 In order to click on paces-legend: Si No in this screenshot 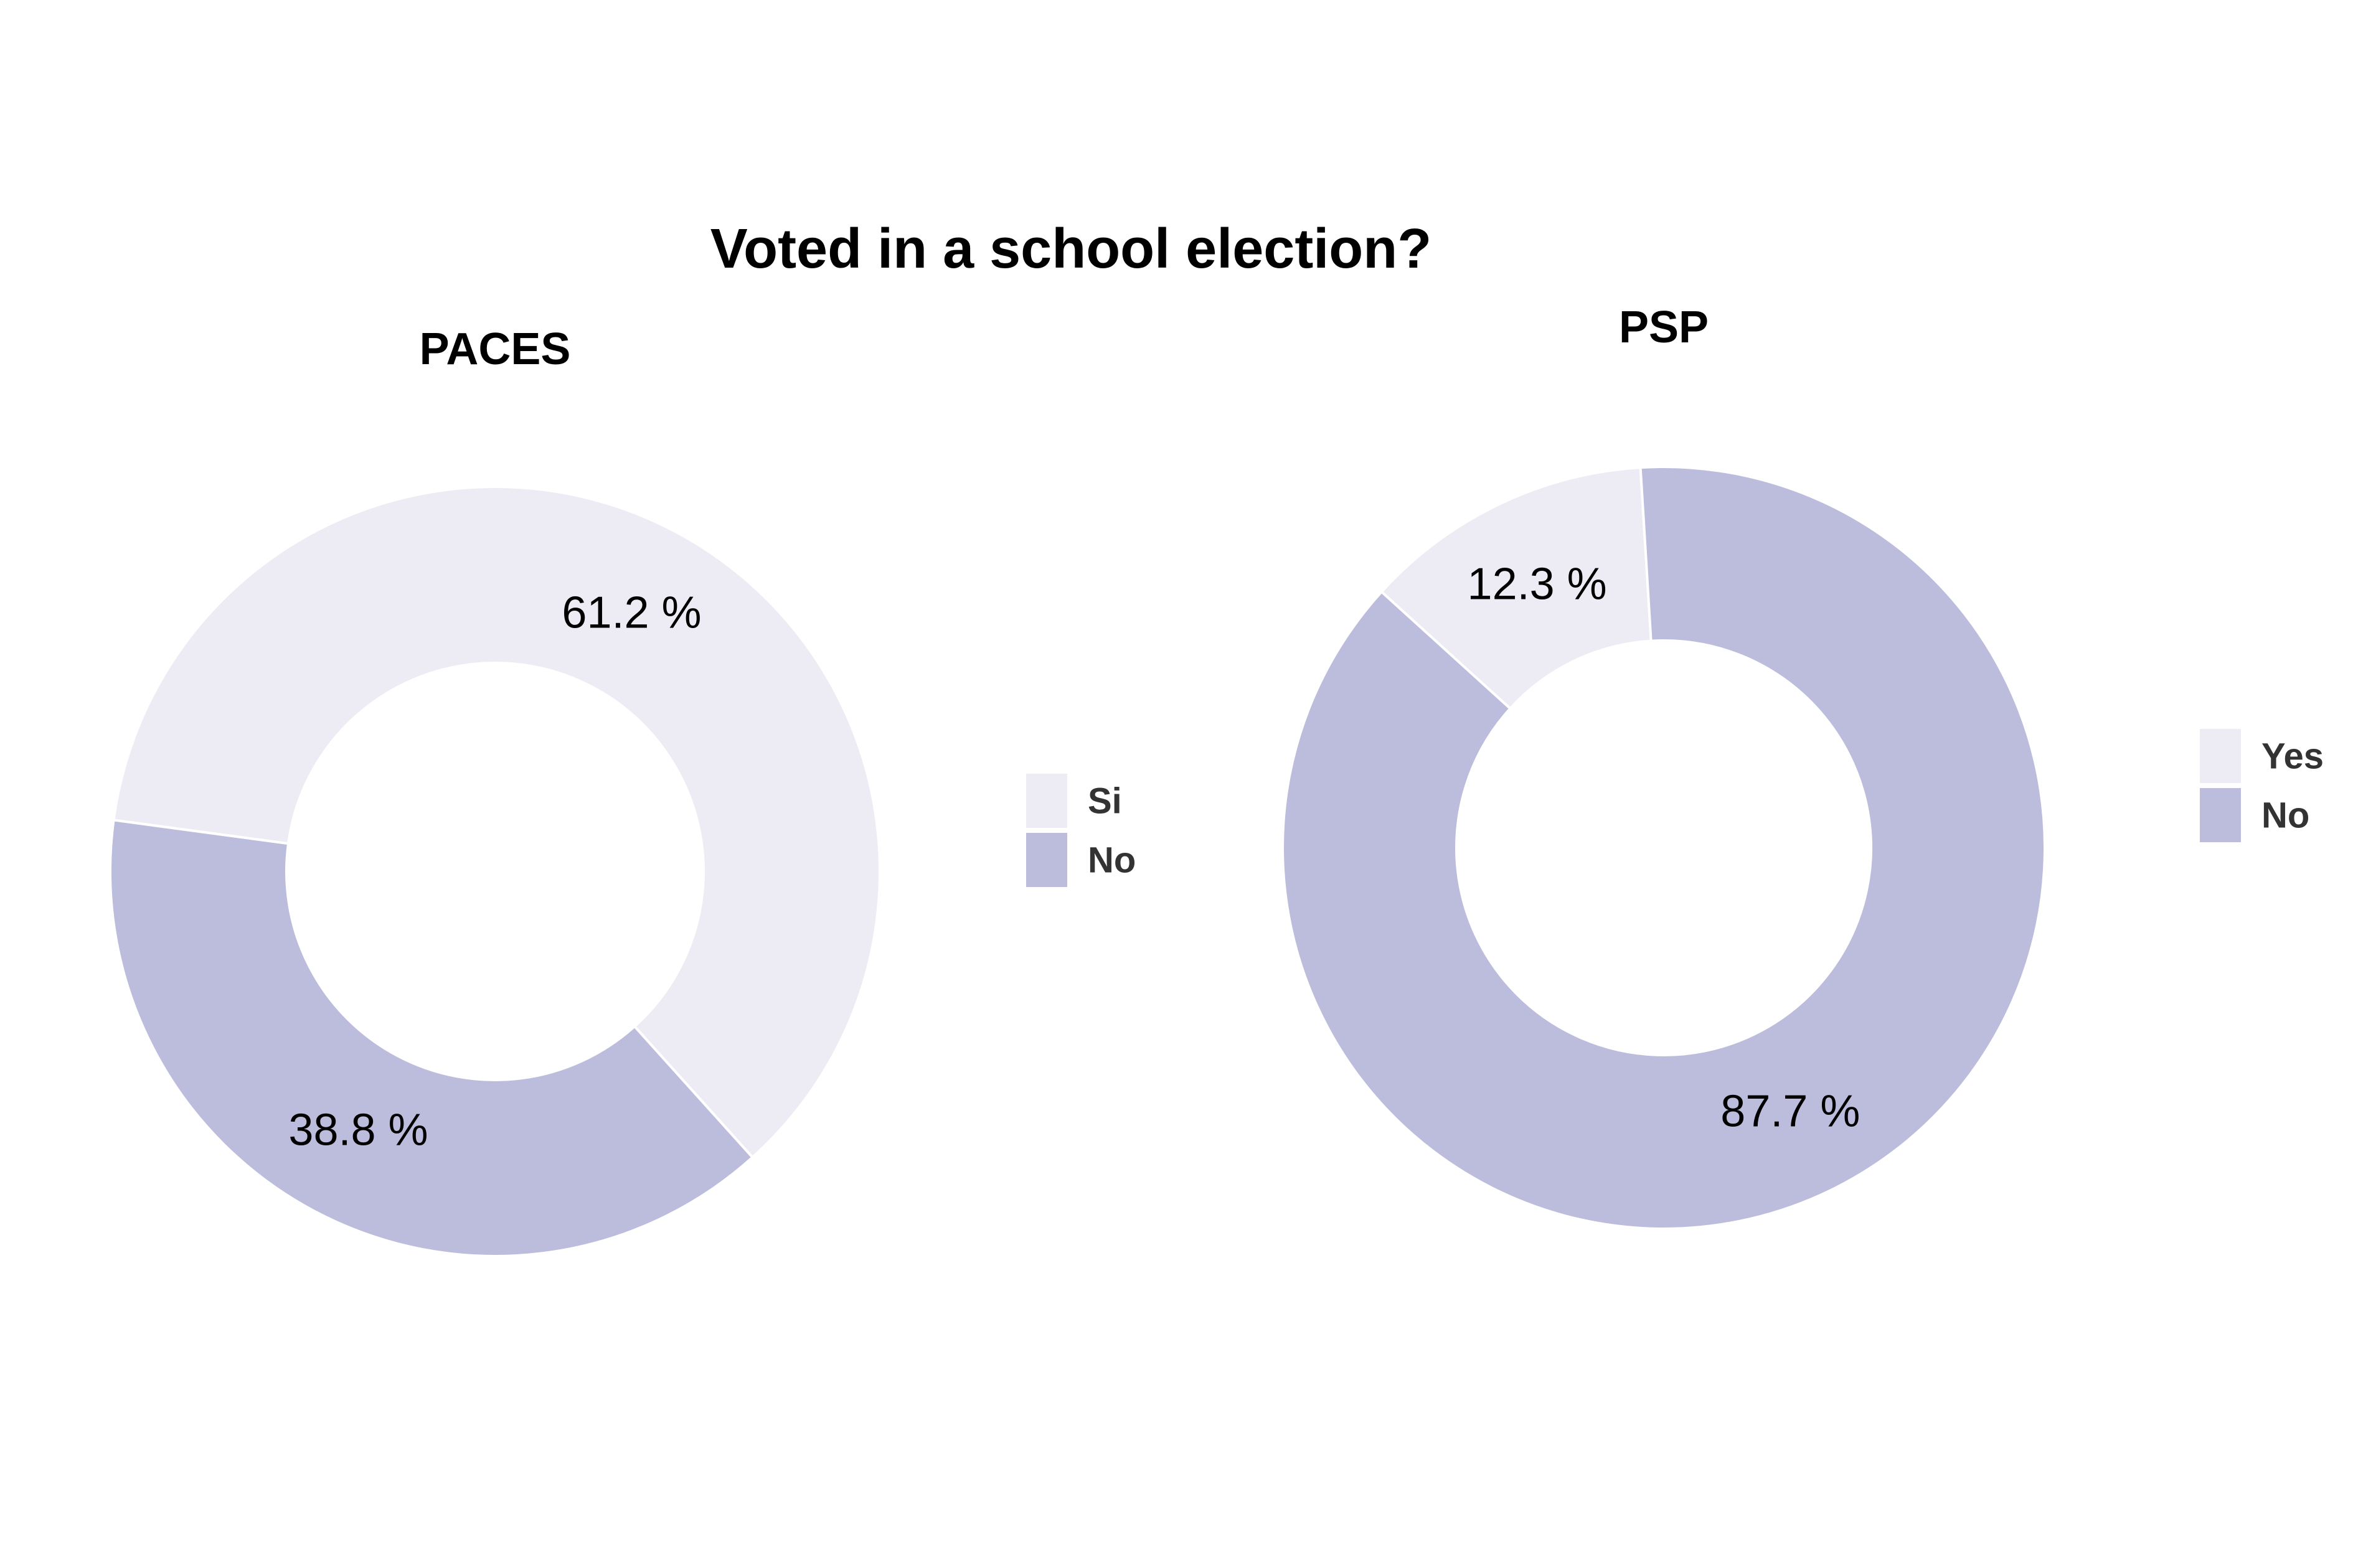, I will do `click(1081, 830)`.